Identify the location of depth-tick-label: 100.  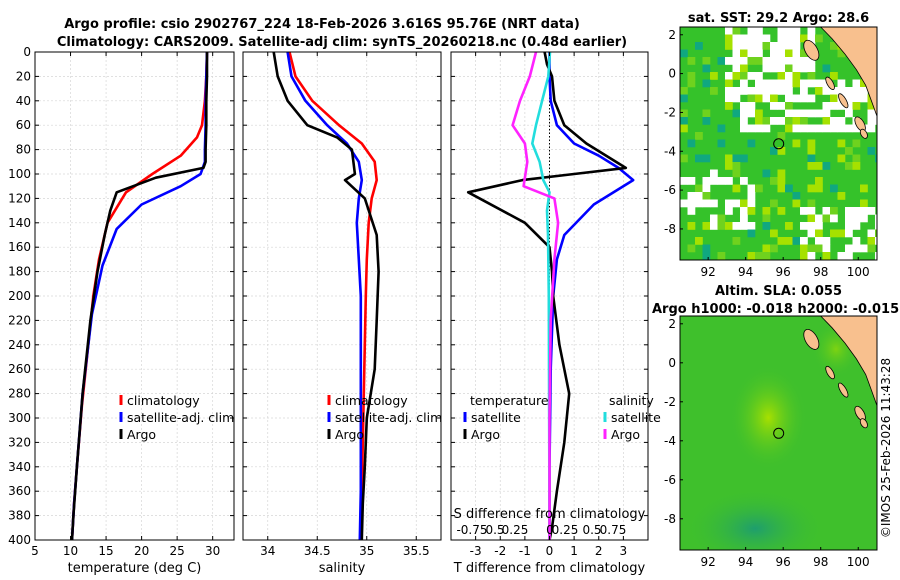
(19, 174).